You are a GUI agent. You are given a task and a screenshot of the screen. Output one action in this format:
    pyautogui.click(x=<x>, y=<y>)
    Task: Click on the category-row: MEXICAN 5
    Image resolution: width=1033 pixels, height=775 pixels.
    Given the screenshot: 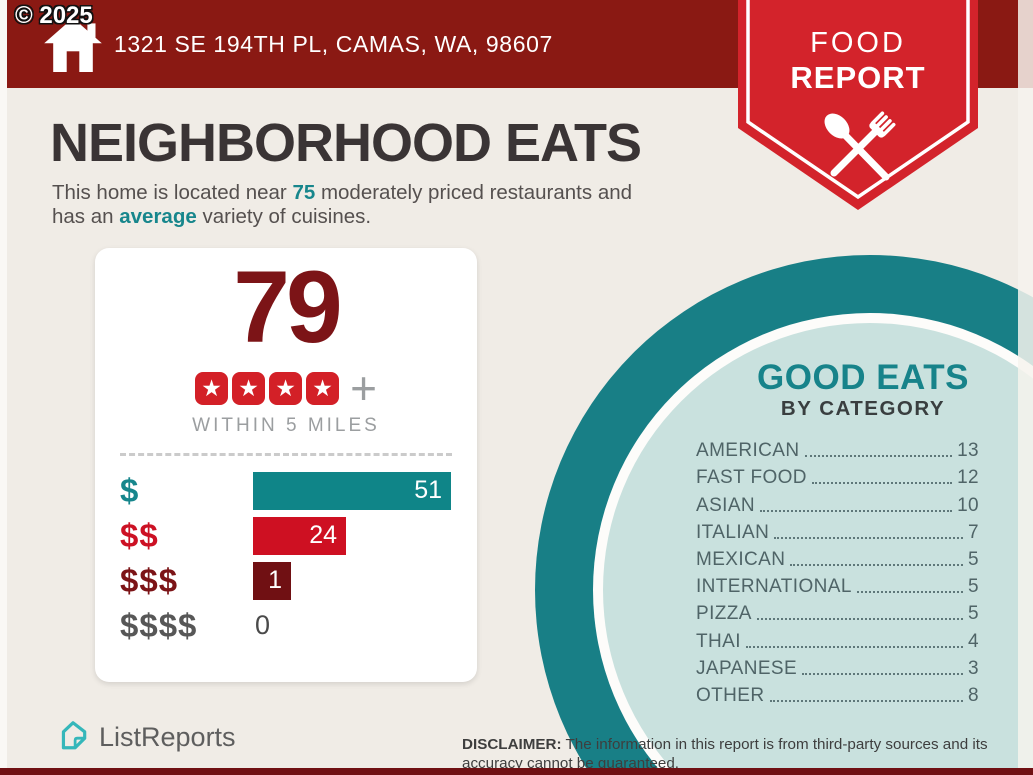 What is the action you would take?
    pyautogui.click(x=837, y=557)
    